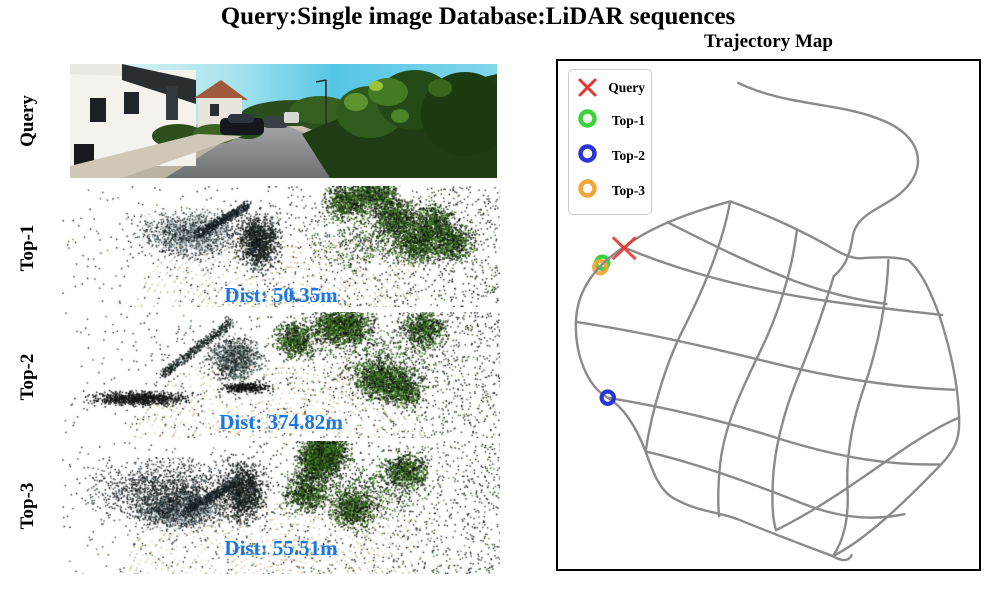  Describe the element at coordinates (281, 422) in the screenshot. I see `top2-distance-label: Dist: 374.82m` at that location.